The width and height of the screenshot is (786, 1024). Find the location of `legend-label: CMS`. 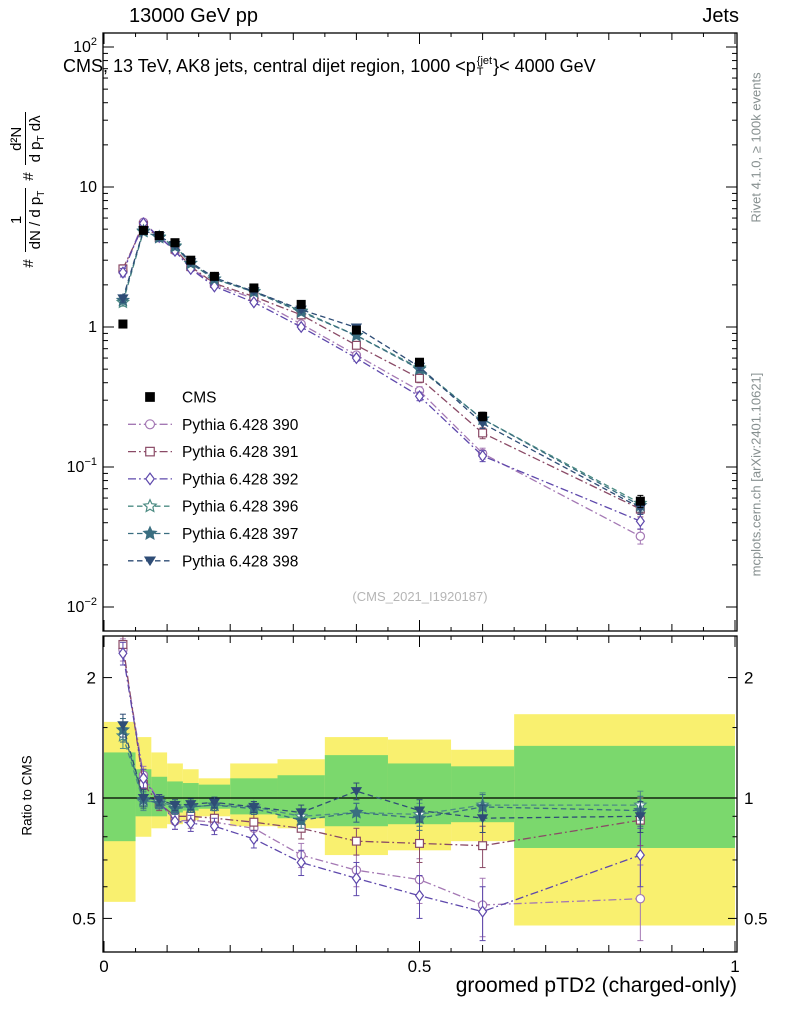

legend-label: CMS is located at coordinates (199, 398).